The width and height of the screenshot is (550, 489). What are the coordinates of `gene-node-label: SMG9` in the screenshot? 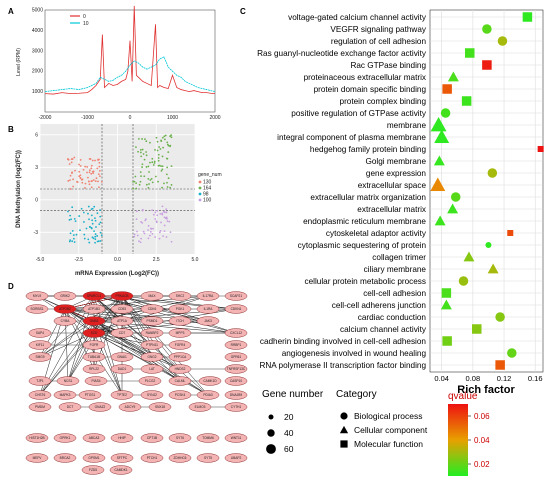 It's located at (39, 357).